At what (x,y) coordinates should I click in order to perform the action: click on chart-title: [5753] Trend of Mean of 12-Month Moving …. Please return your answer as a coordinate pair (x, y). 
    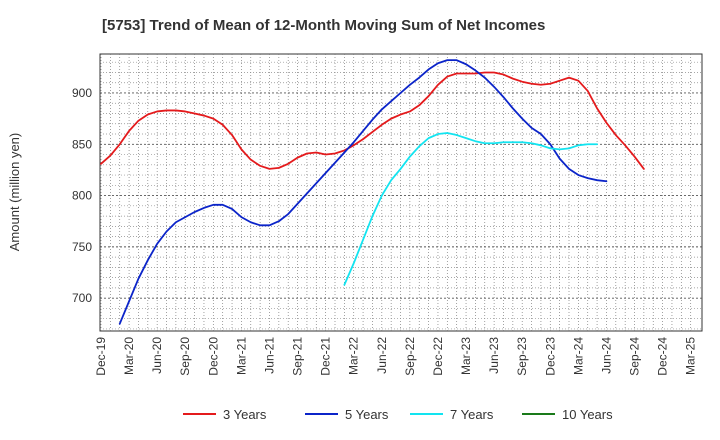
    Looking at the image, I should click on (323, 25).